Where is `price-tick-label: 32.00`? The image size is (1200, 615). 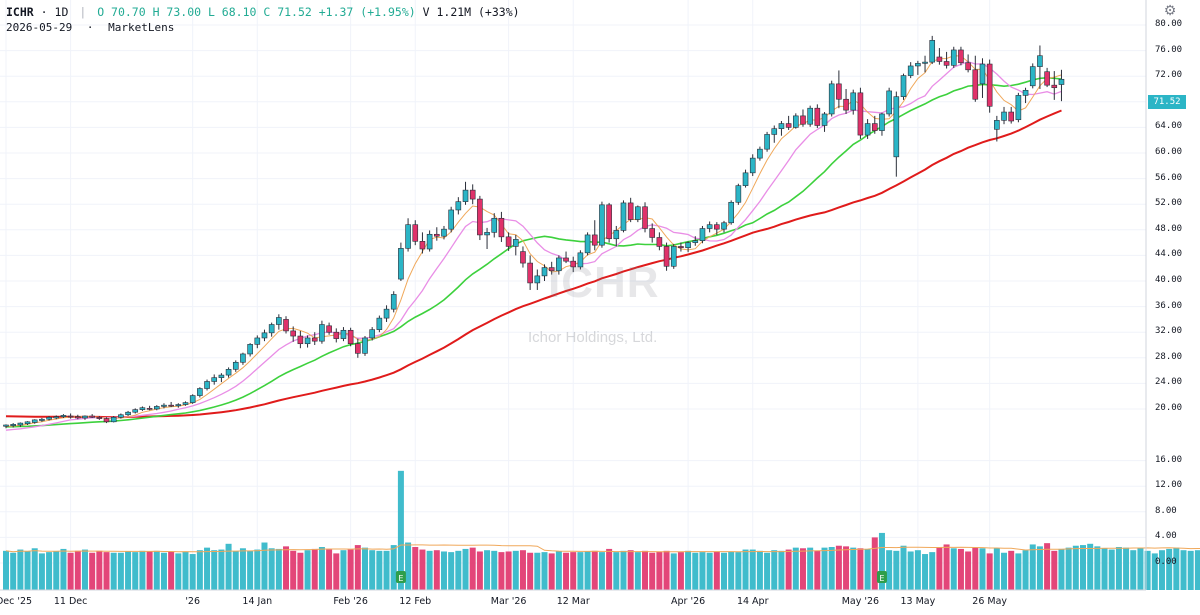 price-tick-label: 32.00 is located at coordinates (1169, 331).